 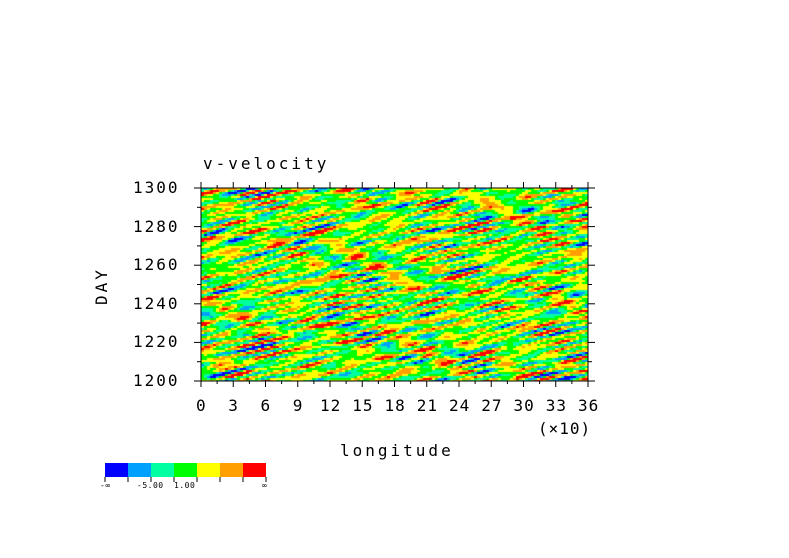 What do you see at coordinates (156, 187) in the screenshot?
I see `y-tick-label: 1300` at bounding box center [156, 187].